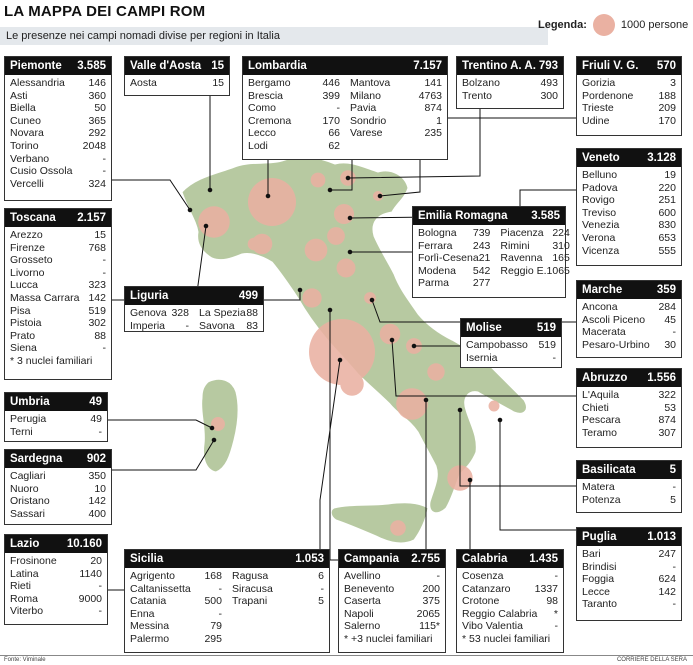 This screenshot has height=665, width=693. What do you see at coordinates (603, 25) in the screenshot?
I see `legend-bubble-icon` at bounding box center [603, 25].